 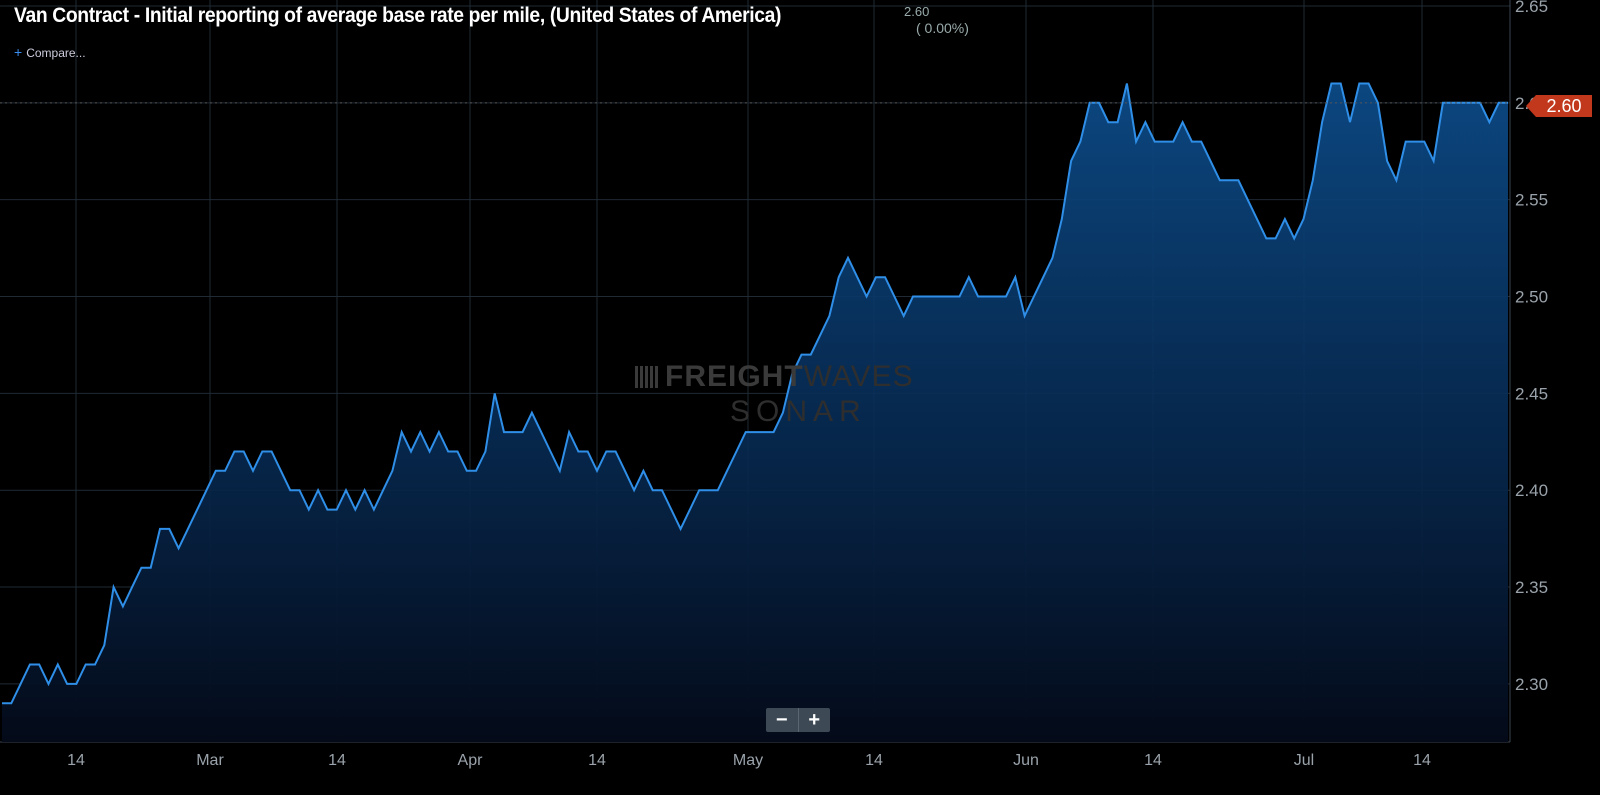 I want to click on zoom-controls: − +, so click(x=798, y=720).